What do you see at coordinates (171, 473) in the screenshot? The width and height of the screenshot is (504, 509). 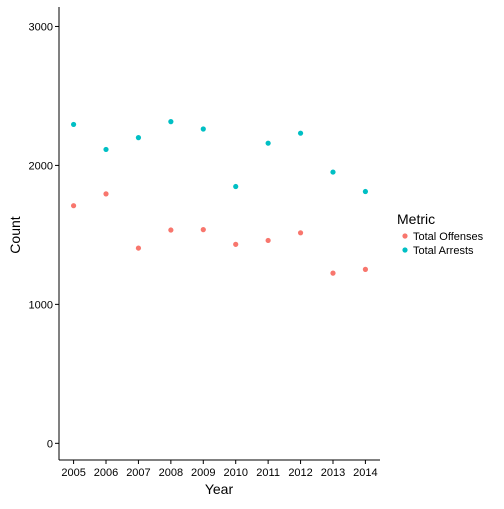 I see `x-tick-label: 2008` at bounding box center [171, 473].